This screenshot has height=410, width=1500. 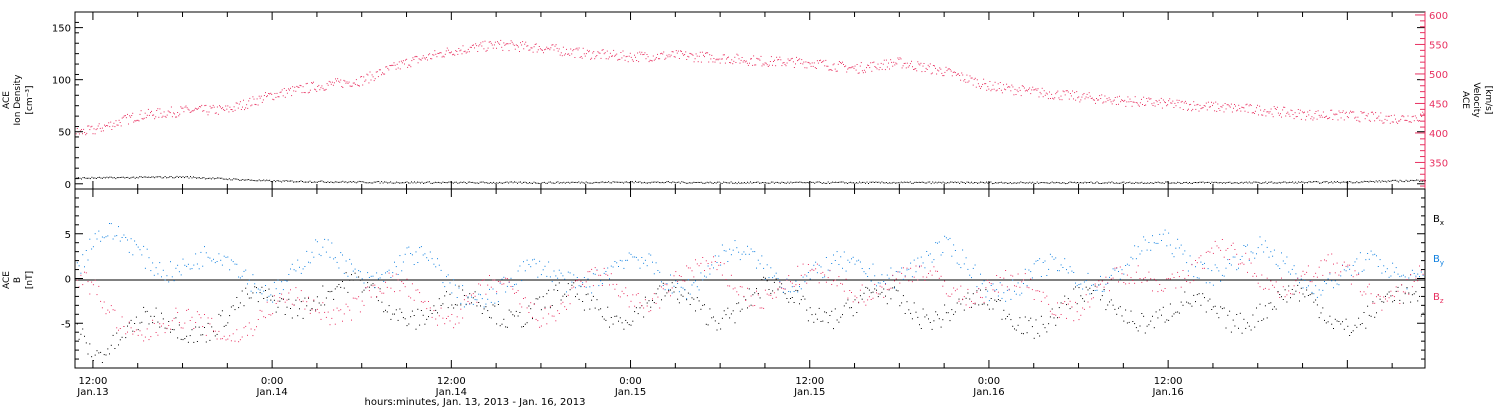 I want to click on x-tick-time-label: 12:00, so click(x=93, y=381).